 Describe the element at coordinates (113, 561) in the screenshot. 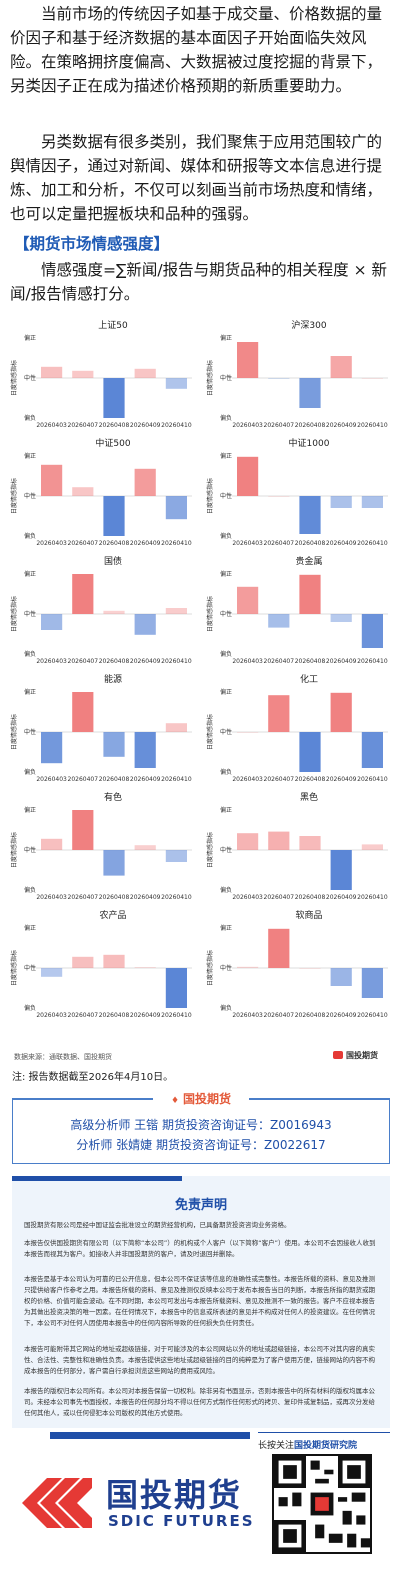

I see `chart-title: 国债` at that location.